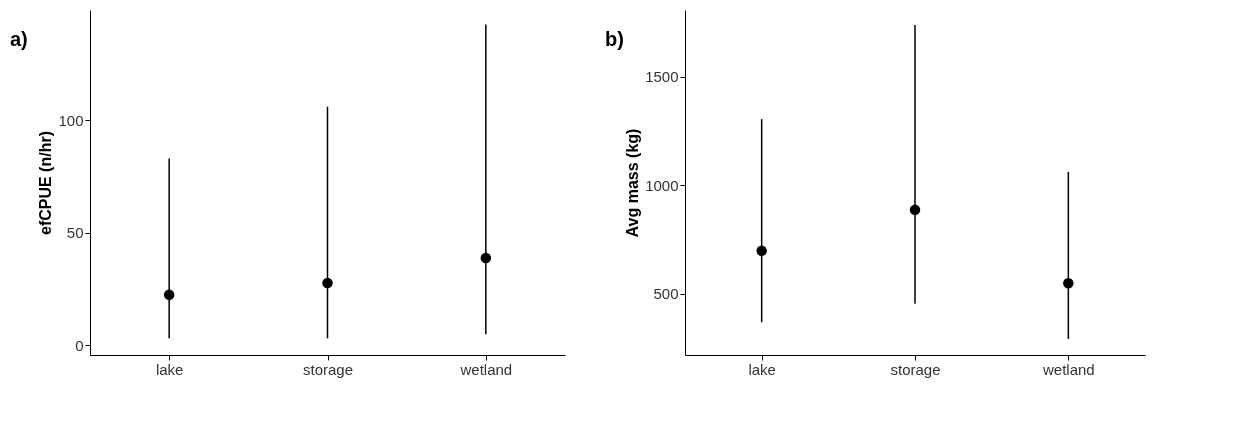  What do you see at coordinates (75, 233) in the screenshot?
I see `y-tick-label: 50` at bounding box center [75, 233].